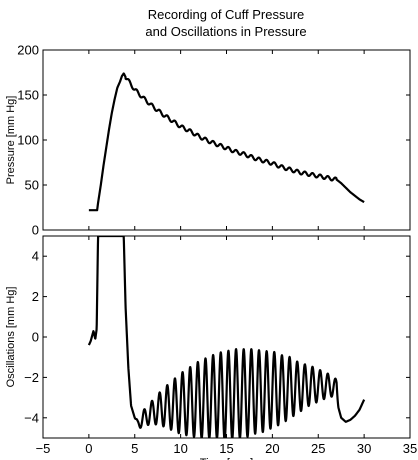 This screenshot has height=460, width=418. I want to click on x-tick-label: 30, so click(364, 448).